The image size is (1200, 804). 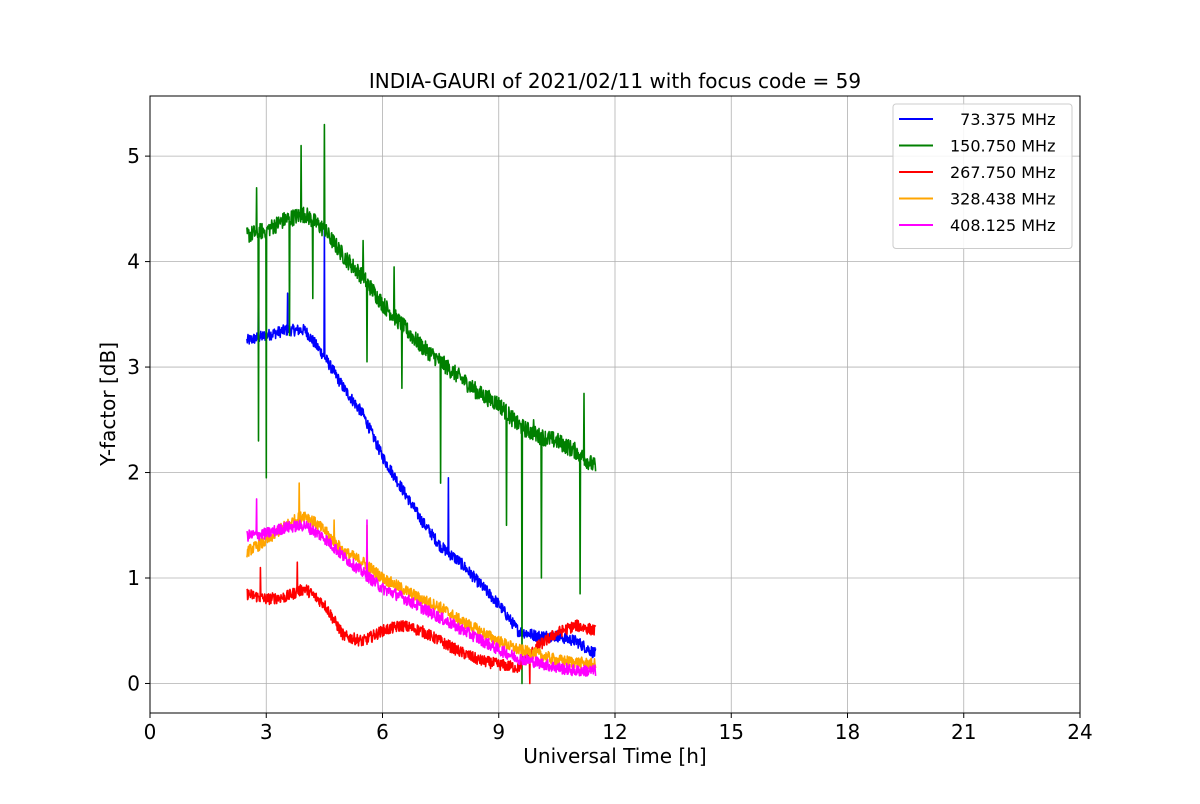 What do you see at coordinates (266, 732) in the screenshot?
I see `x-tick-label: 3` at bounding box center [266, 732].